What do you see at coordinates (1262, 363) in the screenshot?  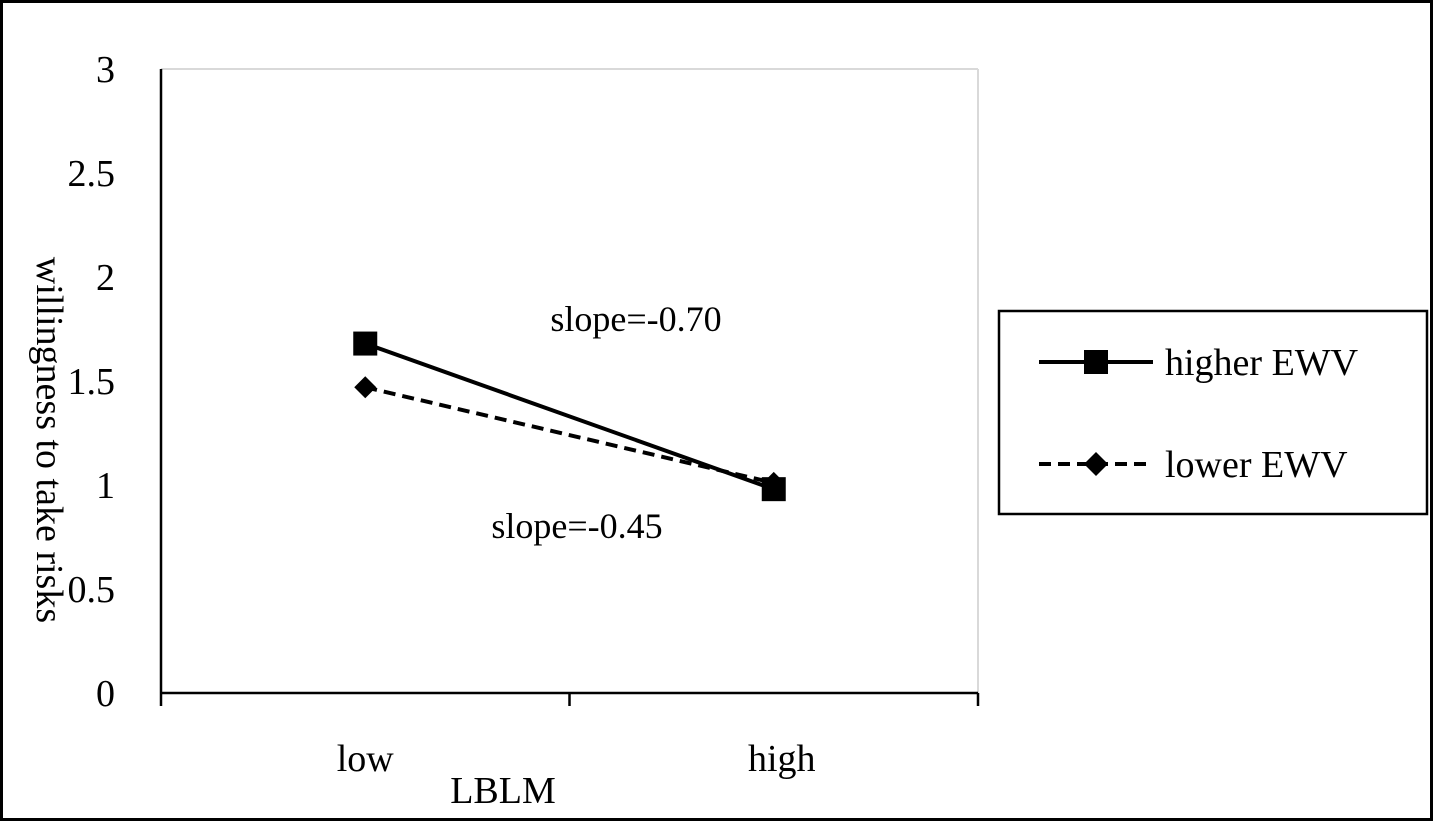 I see `legend-label-higher: higher EWV` at bounding box center [1262, 363].